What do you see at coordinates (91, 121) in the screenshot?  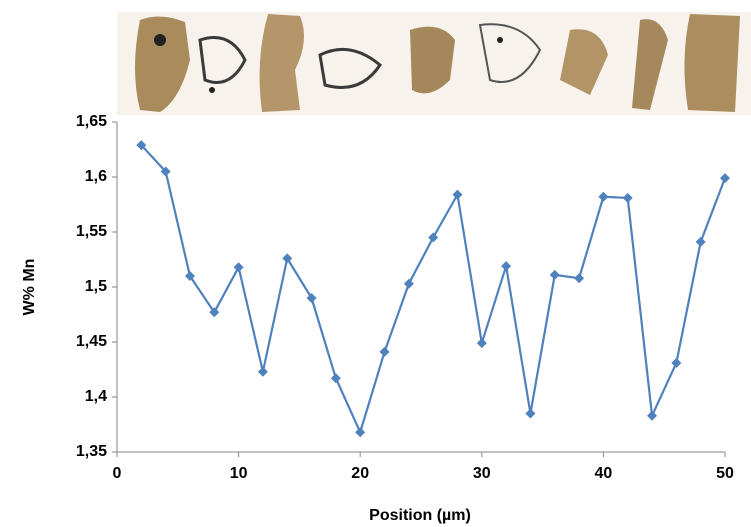 I see `y-tick-label: 1,65` at bounding box center [91, 121].